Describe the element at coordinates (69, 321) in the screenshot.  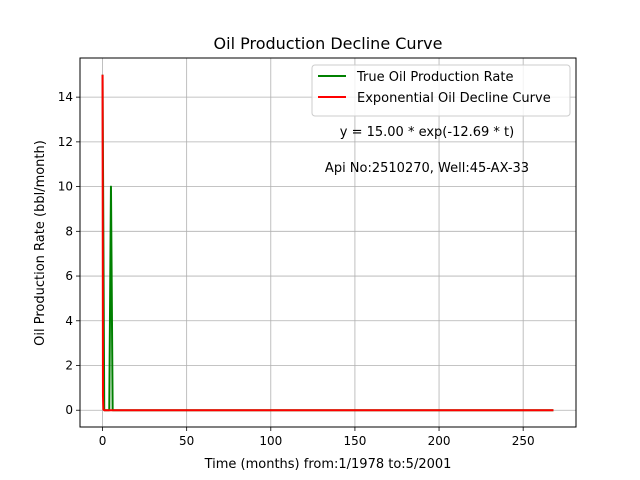
I see `y-tick-label: 4` at that location.